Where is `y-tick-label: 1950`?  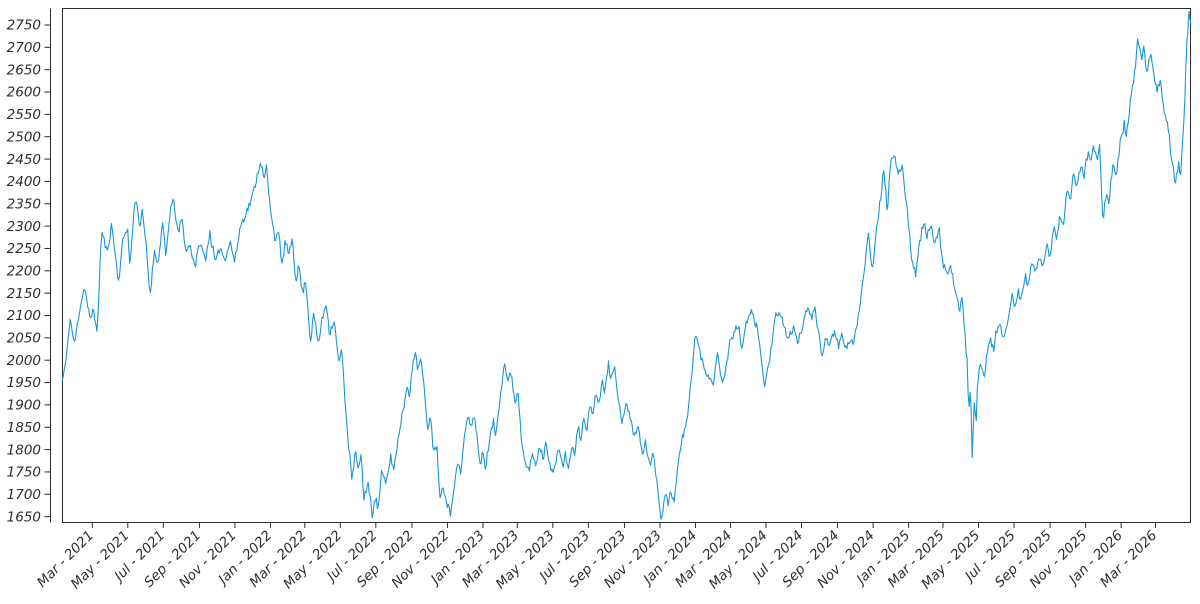 y-tick-label: 1950 is located at coordinates (24, 383).